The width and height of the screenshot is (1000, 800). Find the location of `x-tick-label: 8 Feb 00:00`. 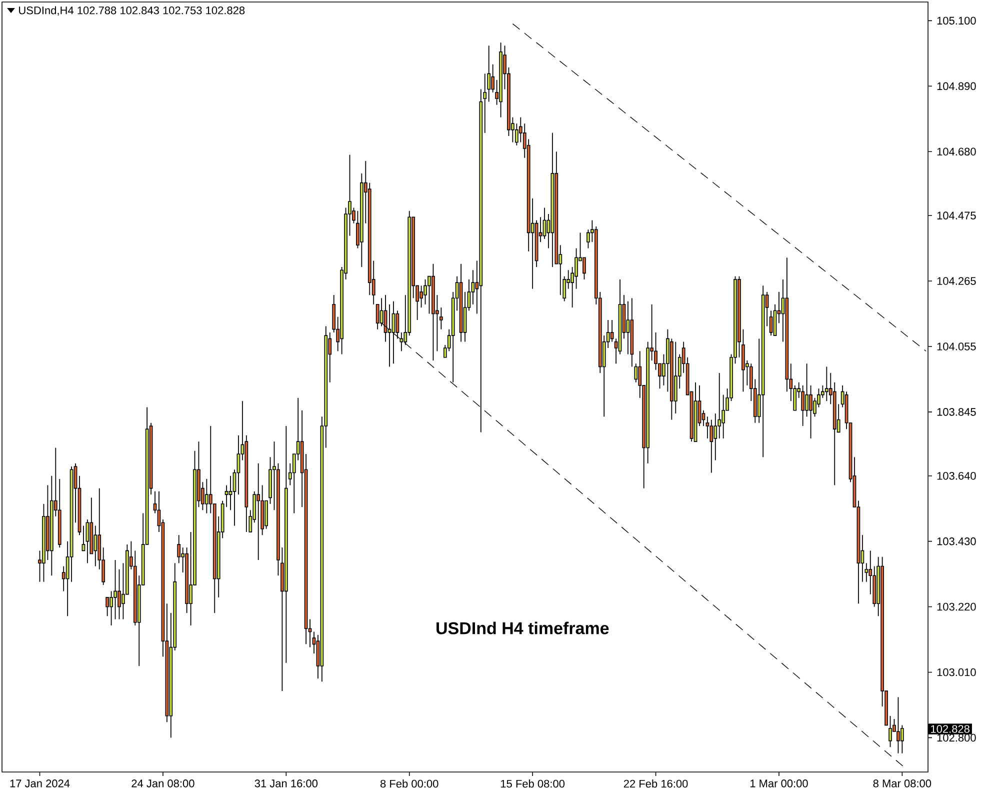

x-tick-label: 8 Feb 00:00 is located at coordinates (409, 784).